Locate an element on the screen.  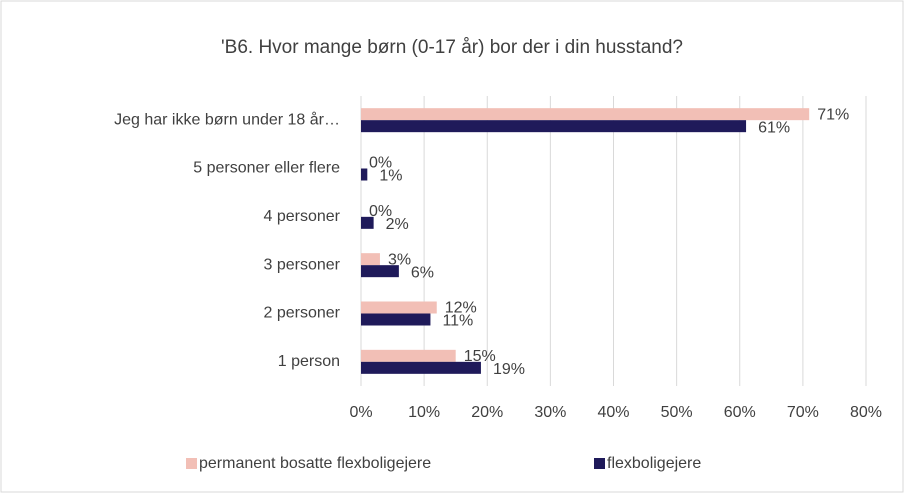
y-tick-label: 3 personer is located at coordinates (302, 264).